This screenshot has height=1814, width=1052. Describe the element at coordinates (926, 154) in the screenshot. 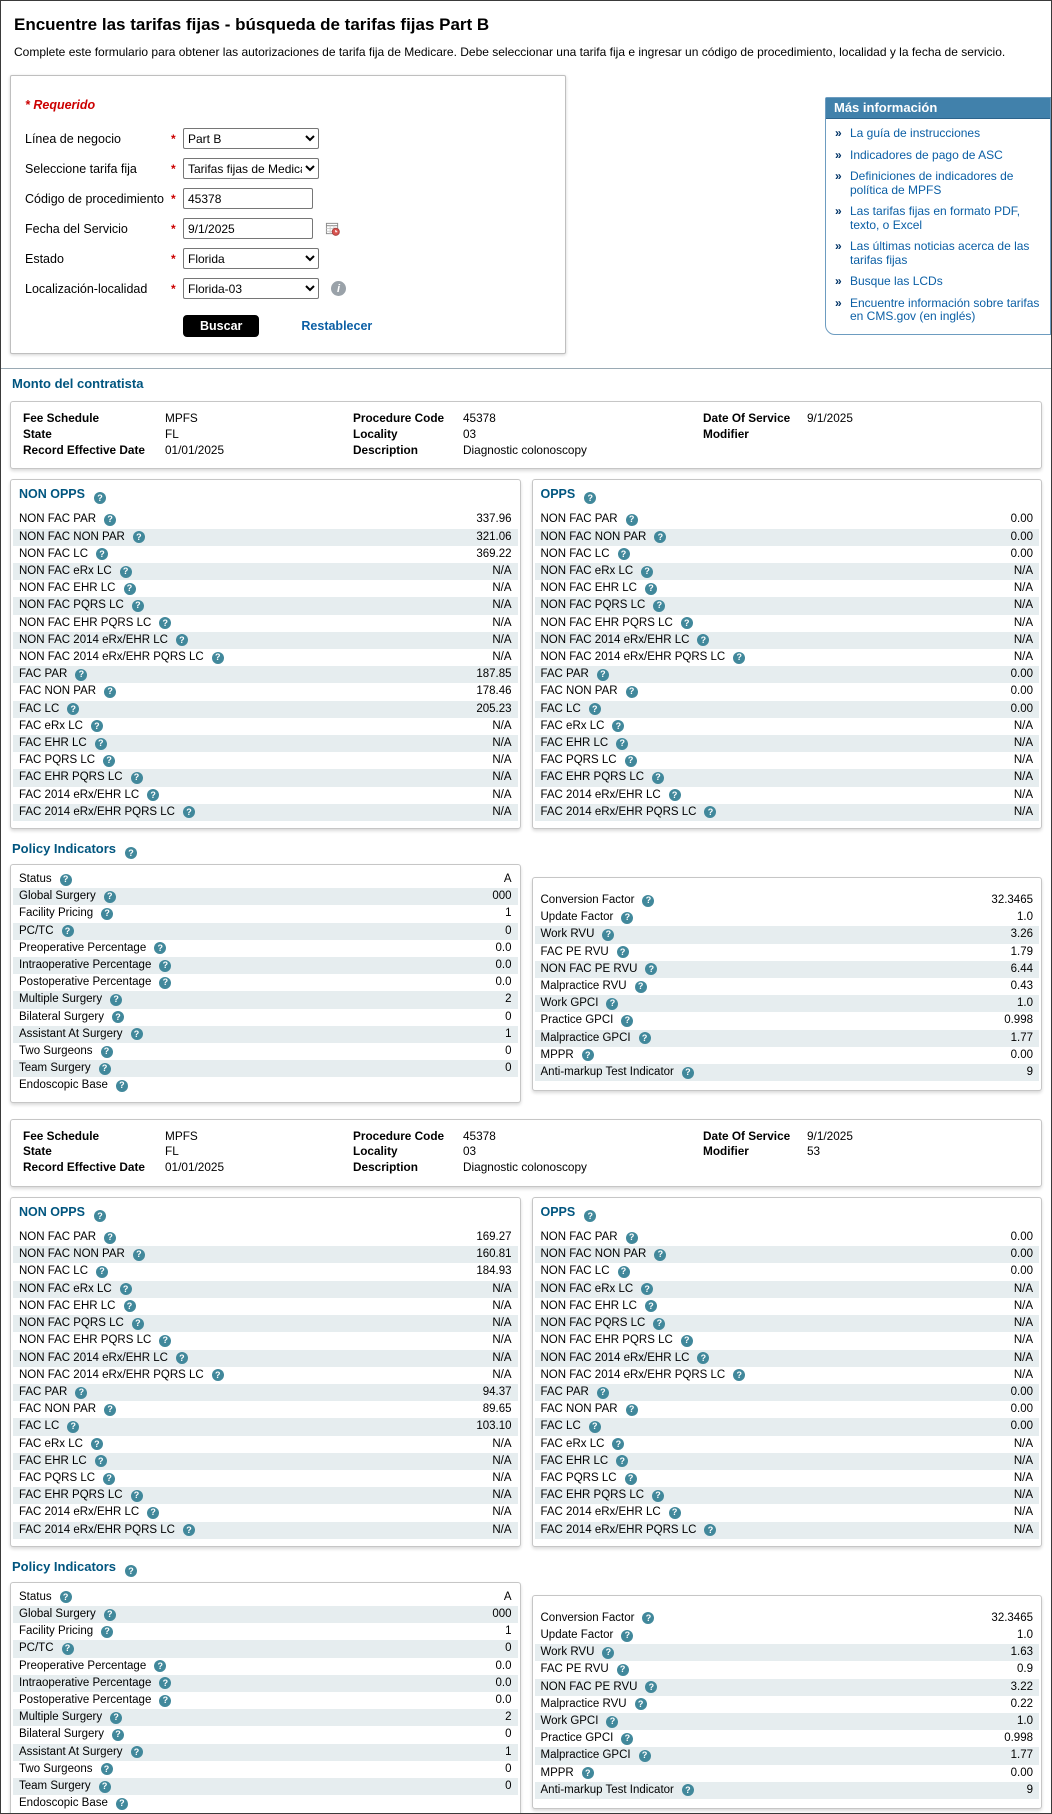

I see `more-info-link: Indicadores de pago de ASC` at that location.